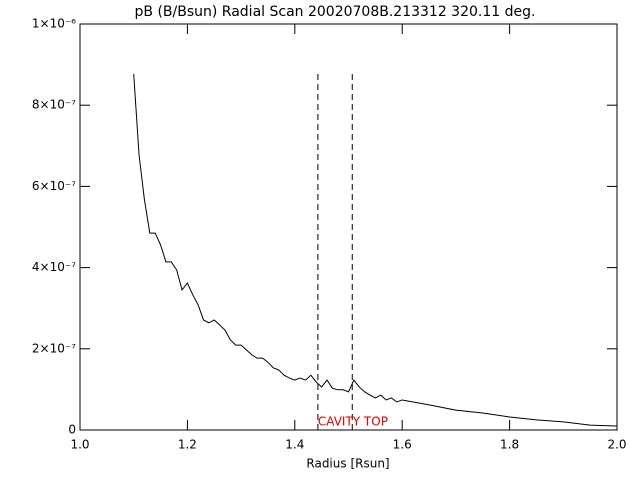 This screenshot has height=480, width=640. I want to click on x-tick-label: 1.2, so click(187, 445).